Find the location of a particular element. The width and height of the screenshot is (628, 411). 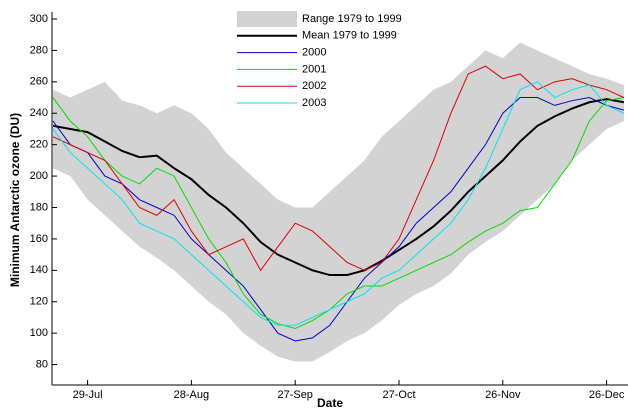

legend-label: 2000 is located at coordinates (314, 53).